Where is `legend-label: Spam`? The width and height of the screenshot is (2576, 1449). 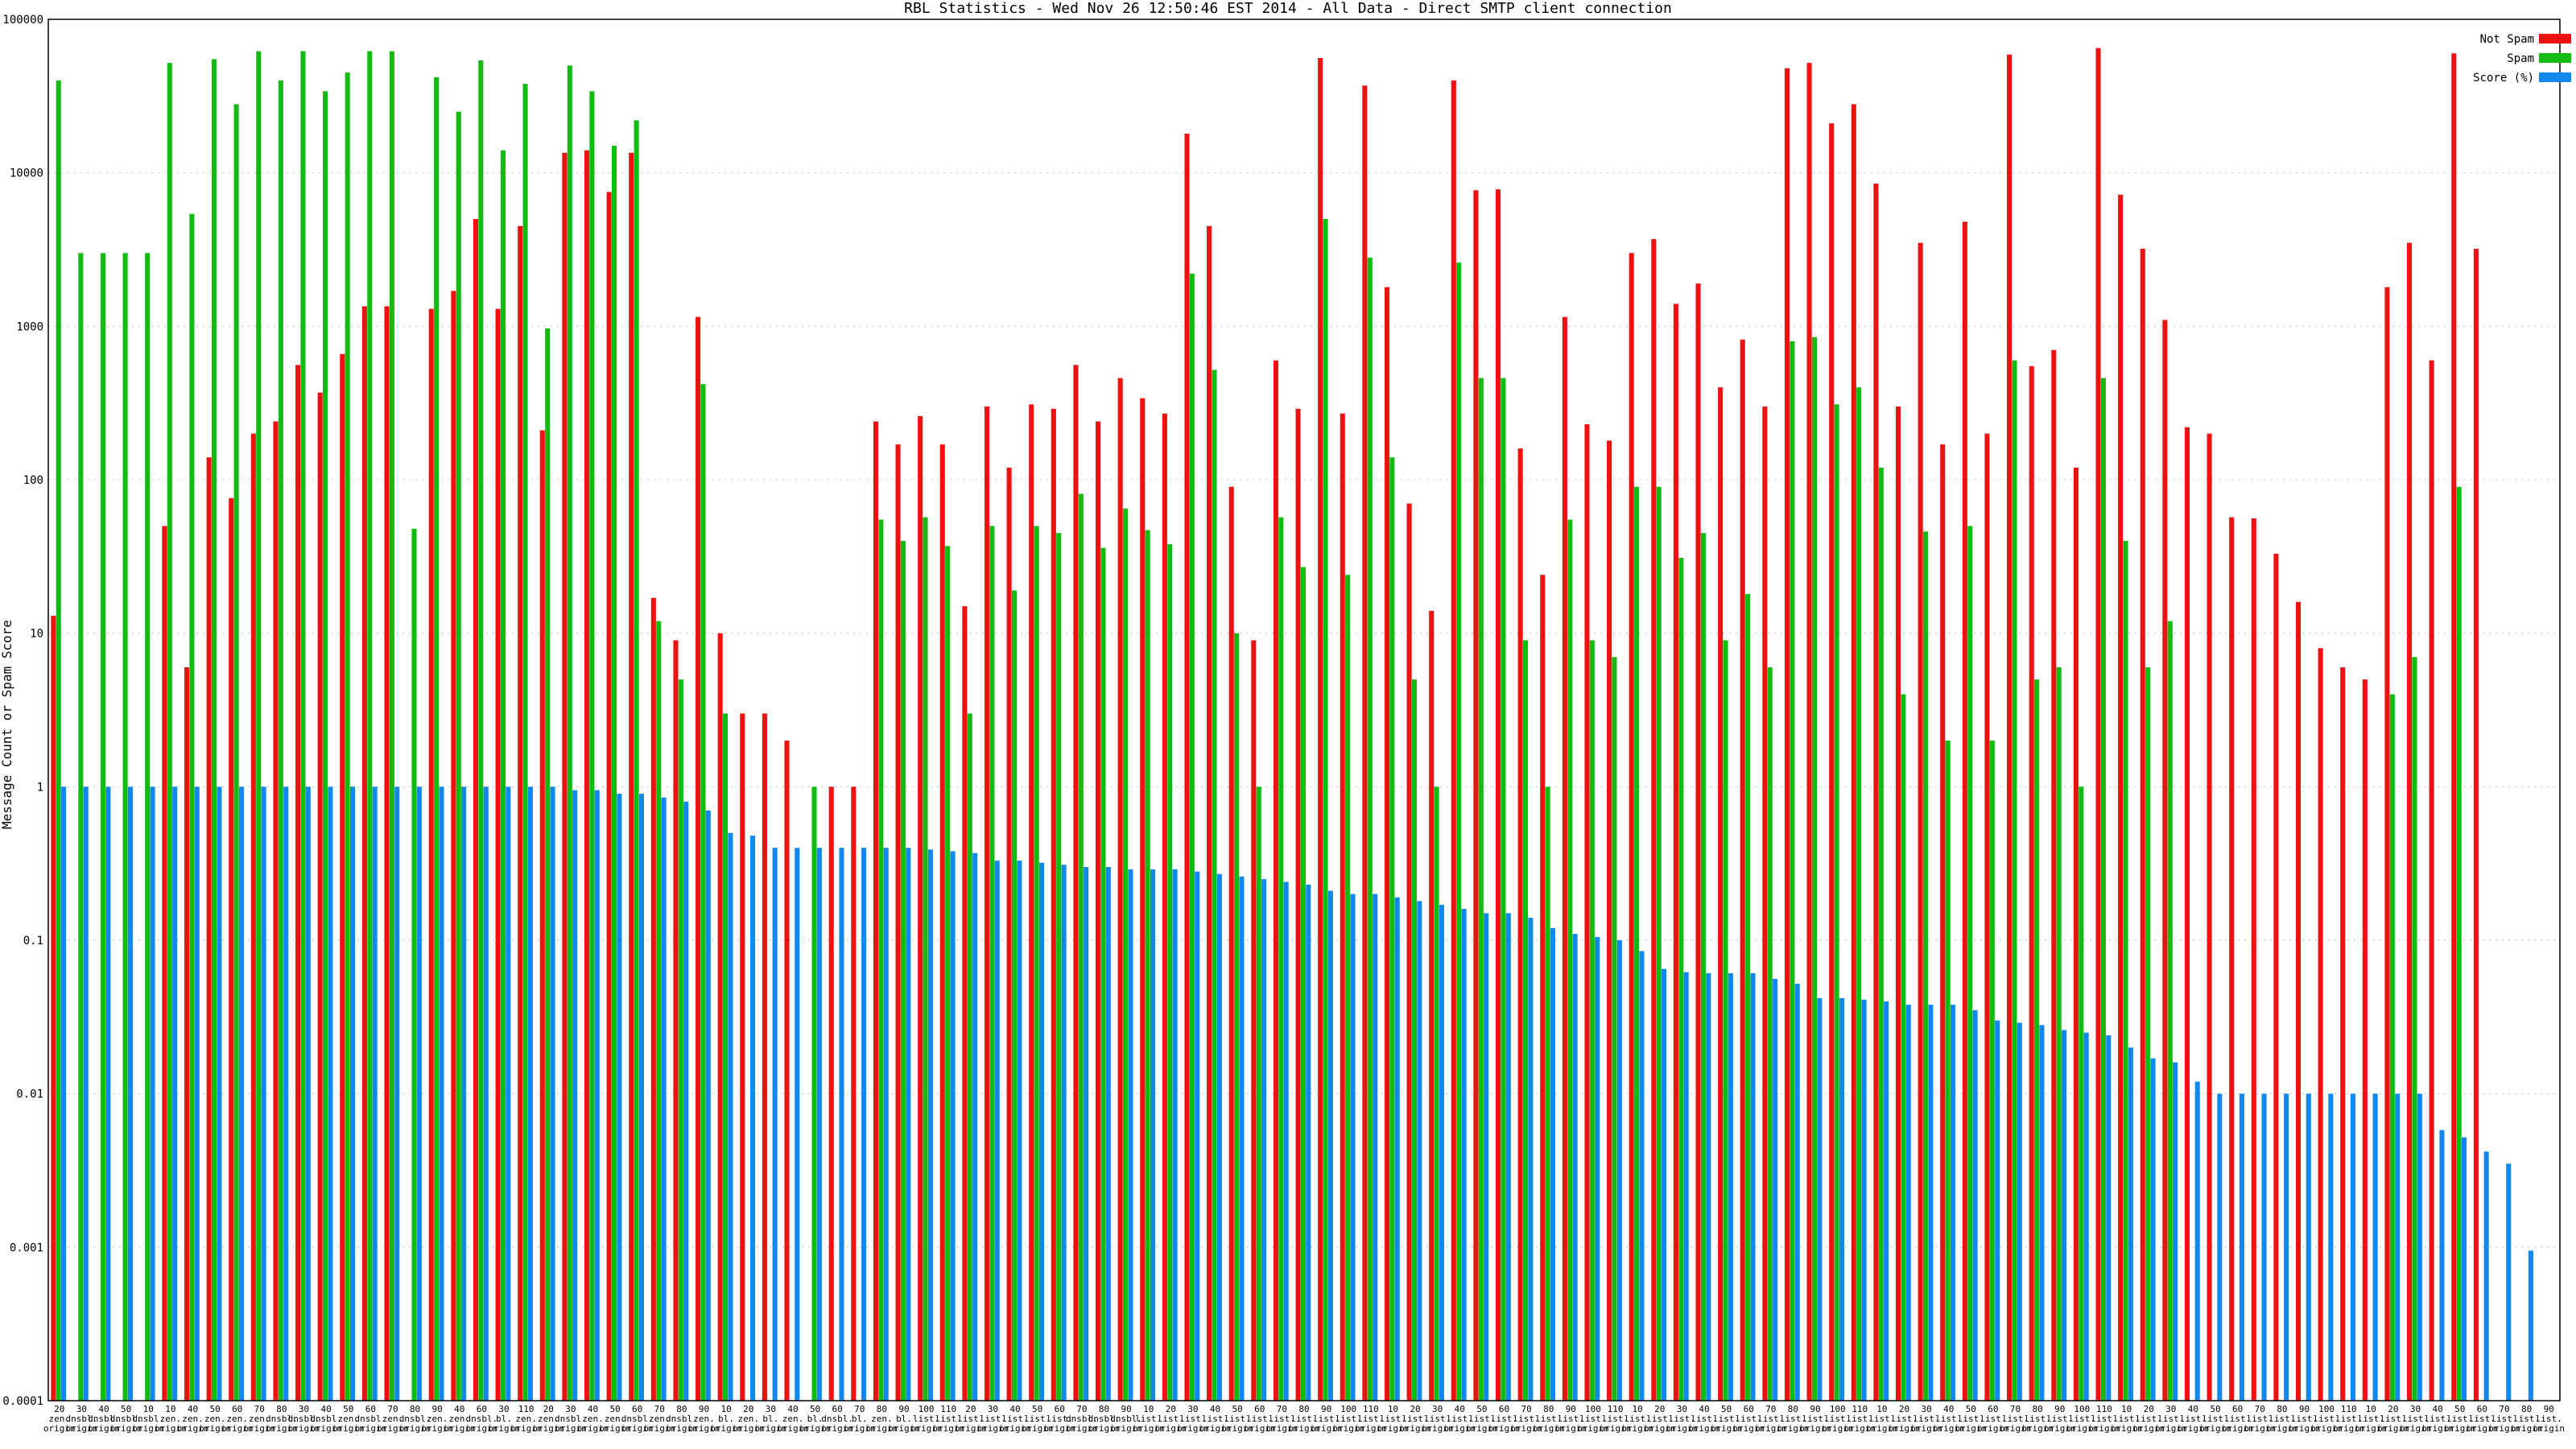 legend-label: Spam is located at coordinates (2520, 58).